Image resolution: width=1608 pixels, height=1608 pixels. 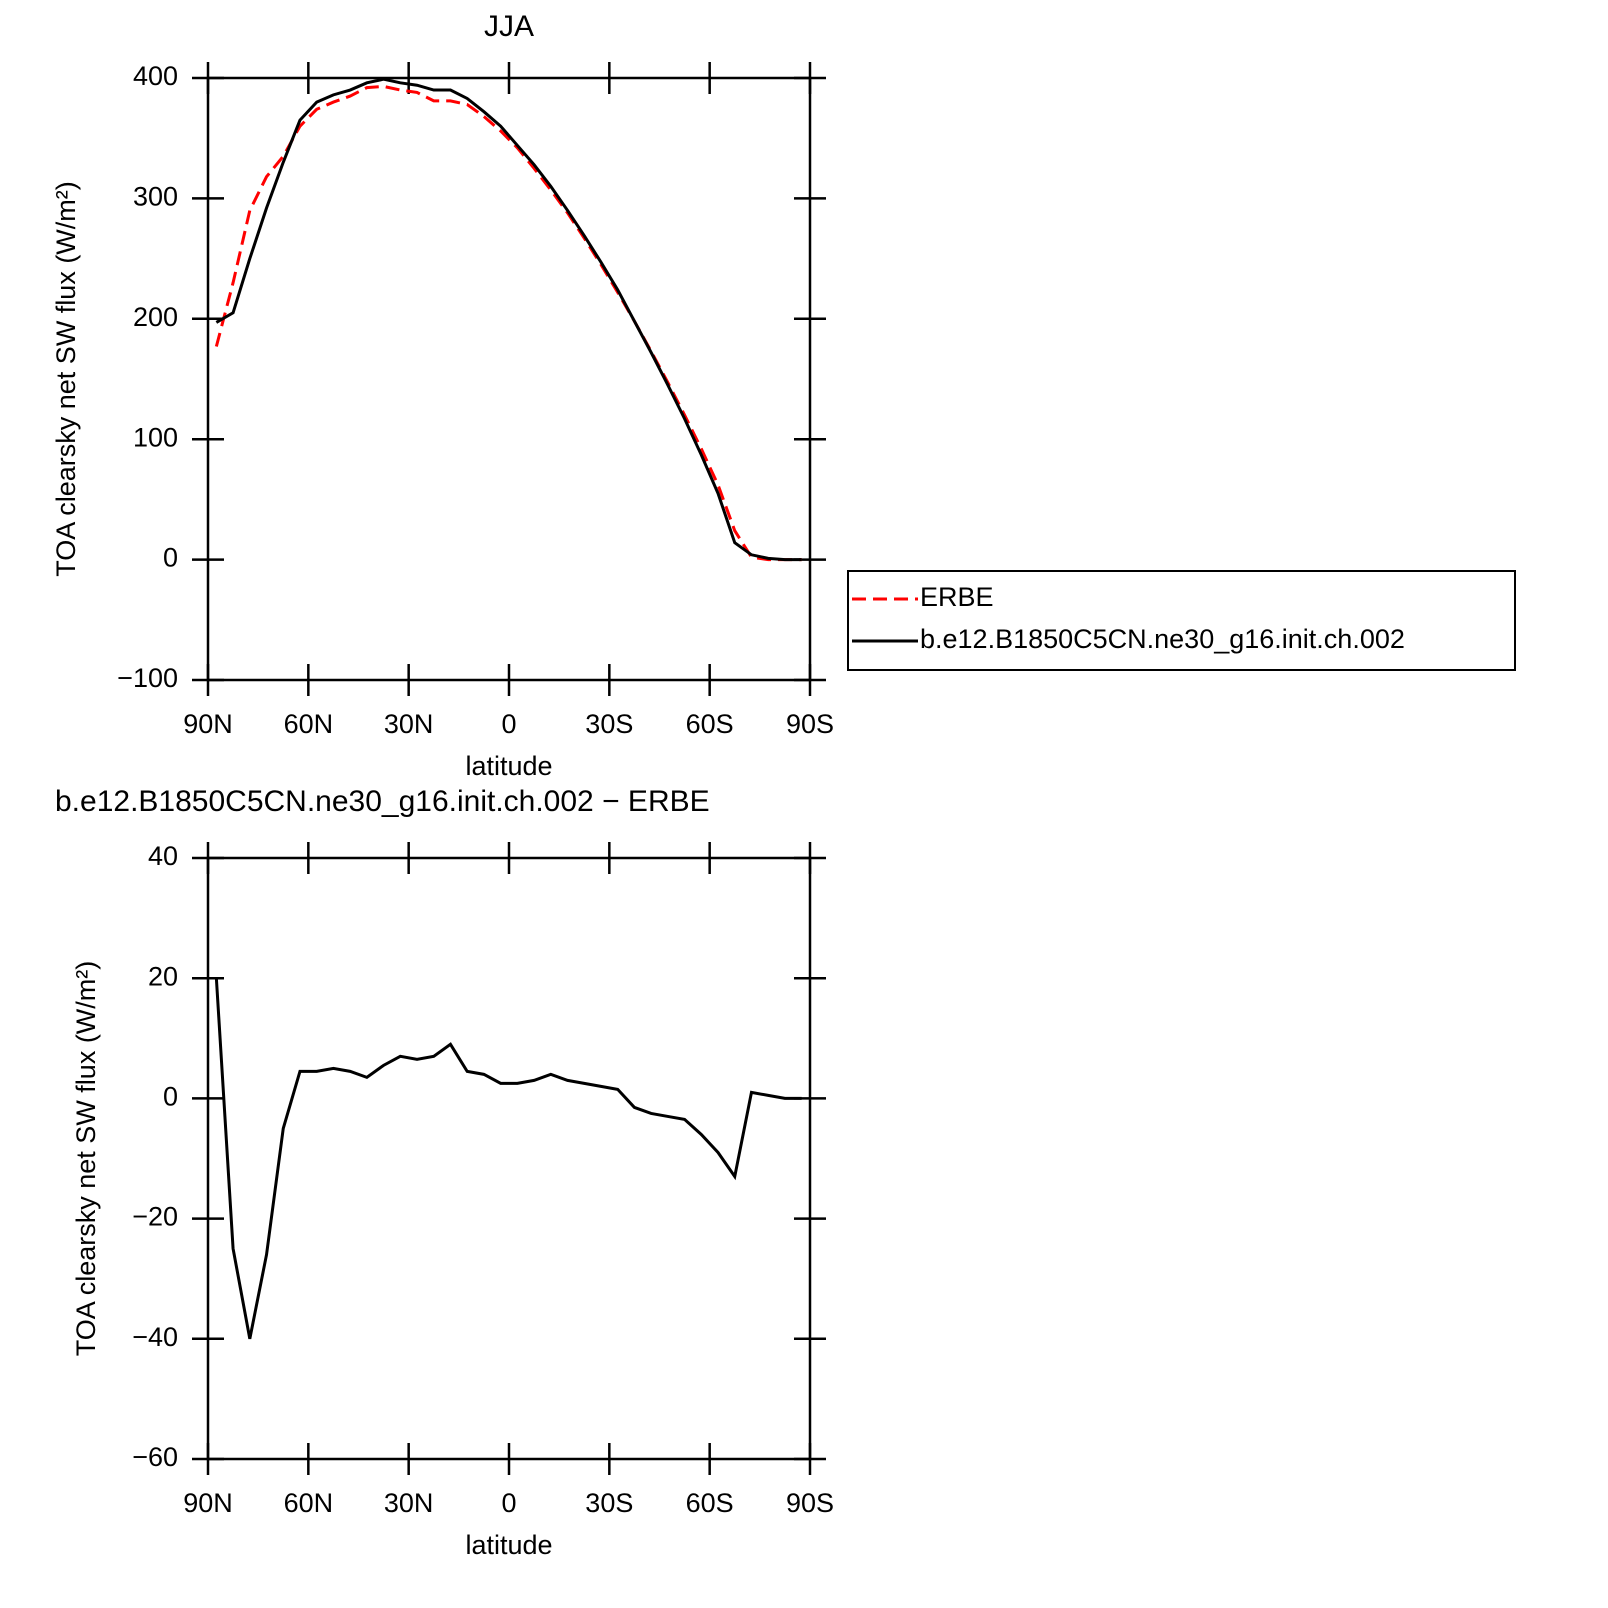 I want to click on chart-title: JJA, so click(x=509, y=26).